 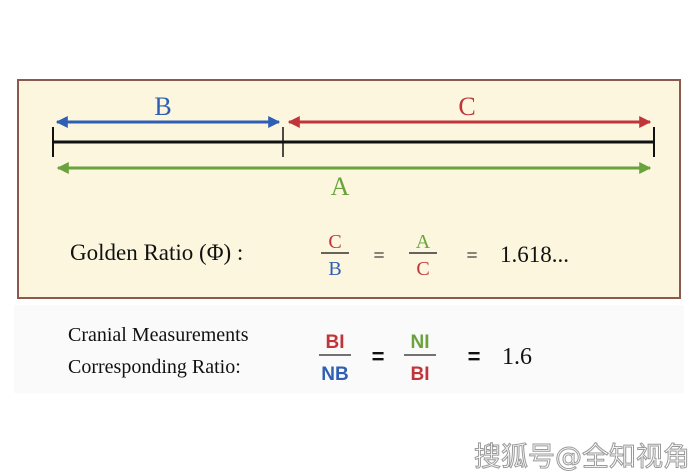 I want to click on segment-b-label: B, so click(x=162, y=106).